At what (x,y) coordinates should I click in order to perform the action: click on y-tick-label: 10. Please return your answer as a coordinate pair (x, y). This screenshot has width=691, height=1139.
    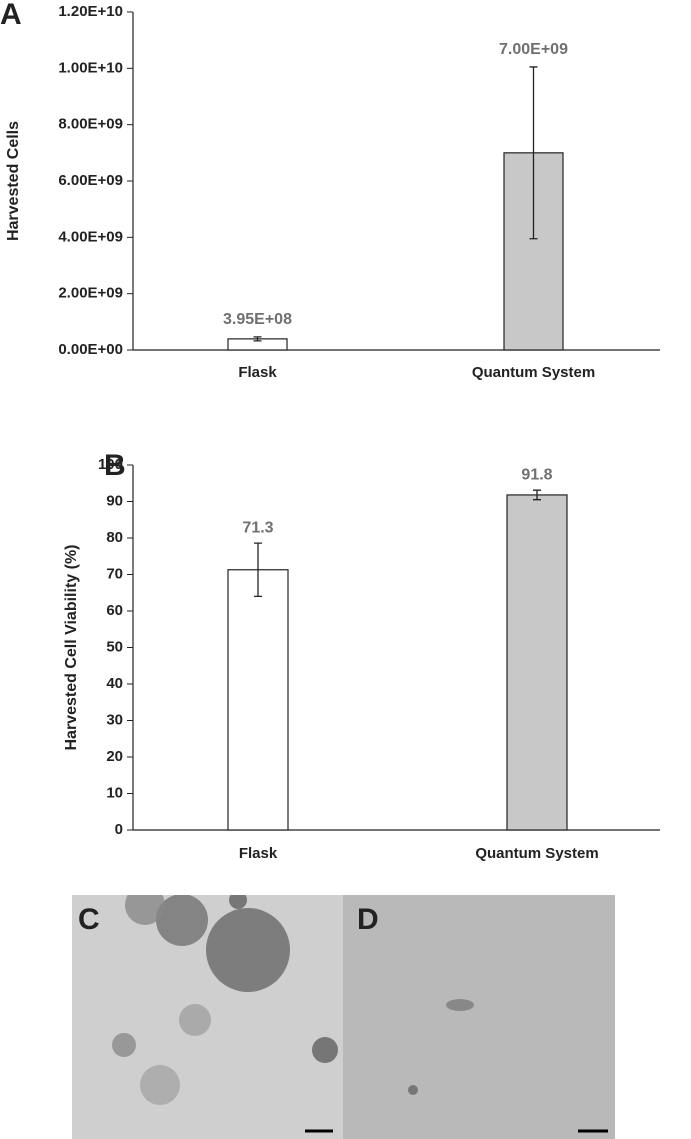
    Looking at the image, I should click on (114, 792).